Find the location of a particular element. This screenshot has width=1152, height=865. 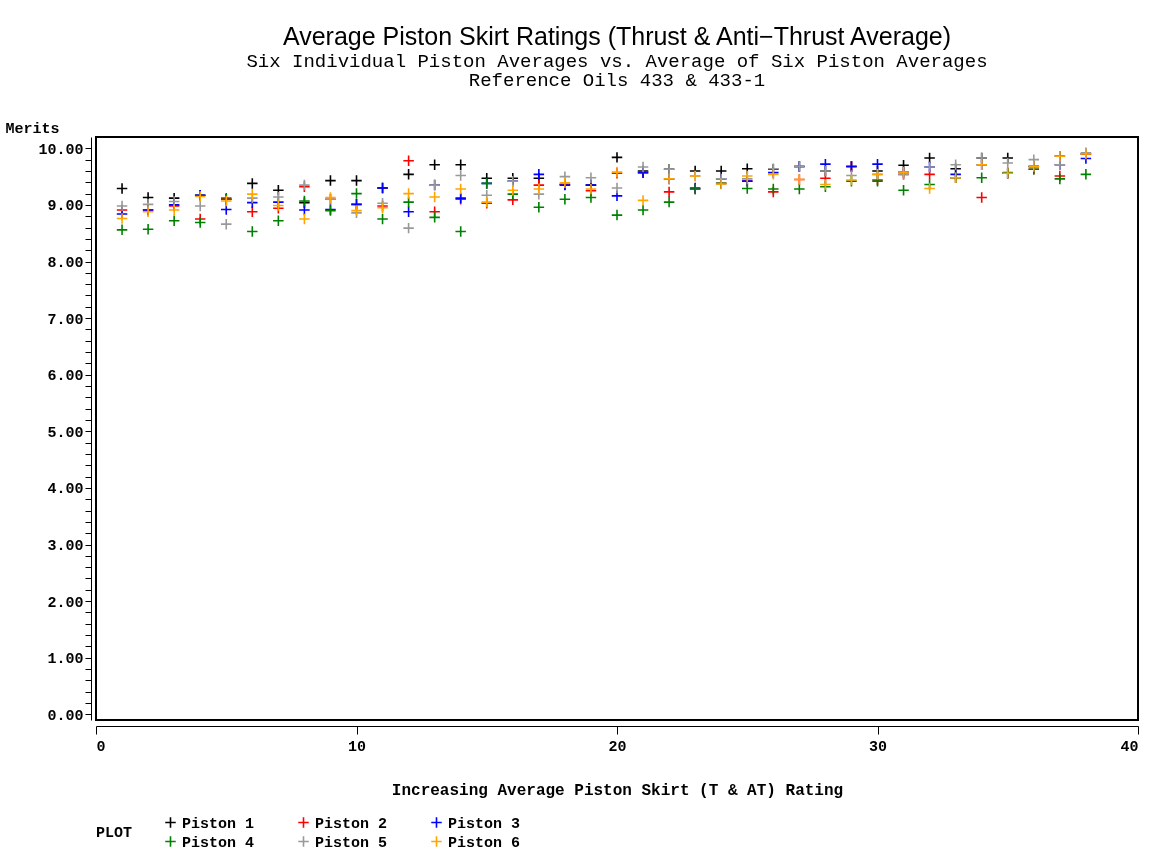

x-tick-label: 0 is located at coordinates (101, 747).